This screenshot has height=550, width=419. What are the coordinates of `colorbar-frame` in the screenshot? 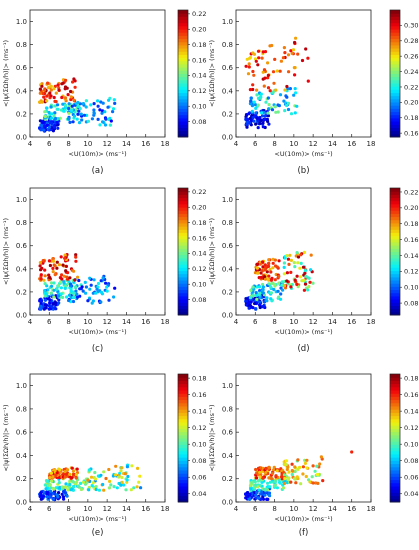 It's located at (395, 251).